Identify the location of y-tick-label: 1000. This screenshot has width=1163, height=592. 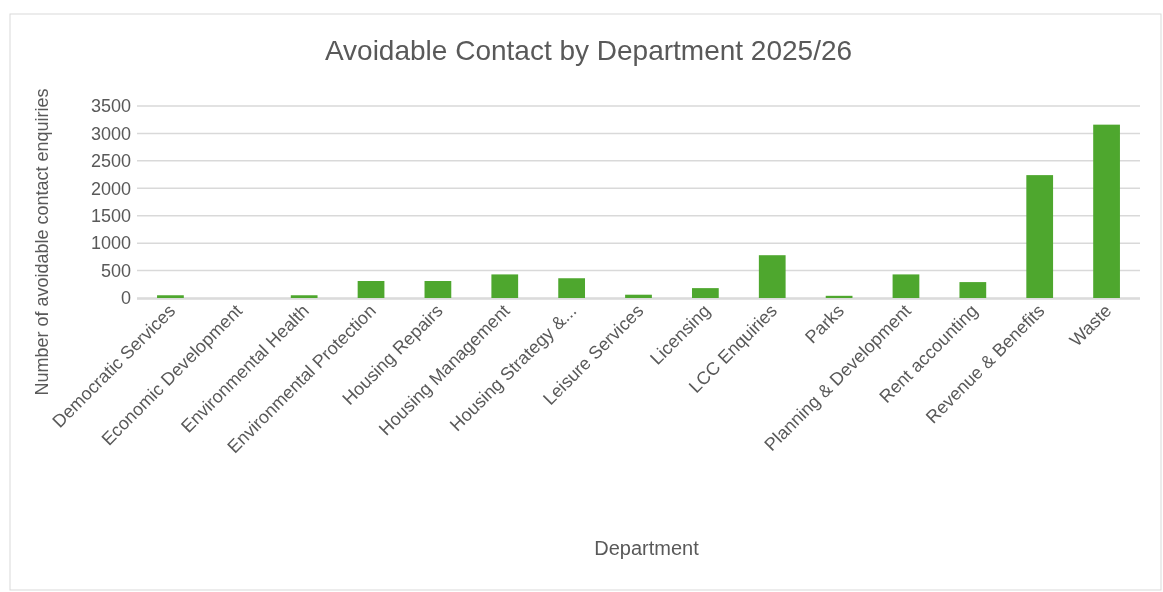
(110, 243).